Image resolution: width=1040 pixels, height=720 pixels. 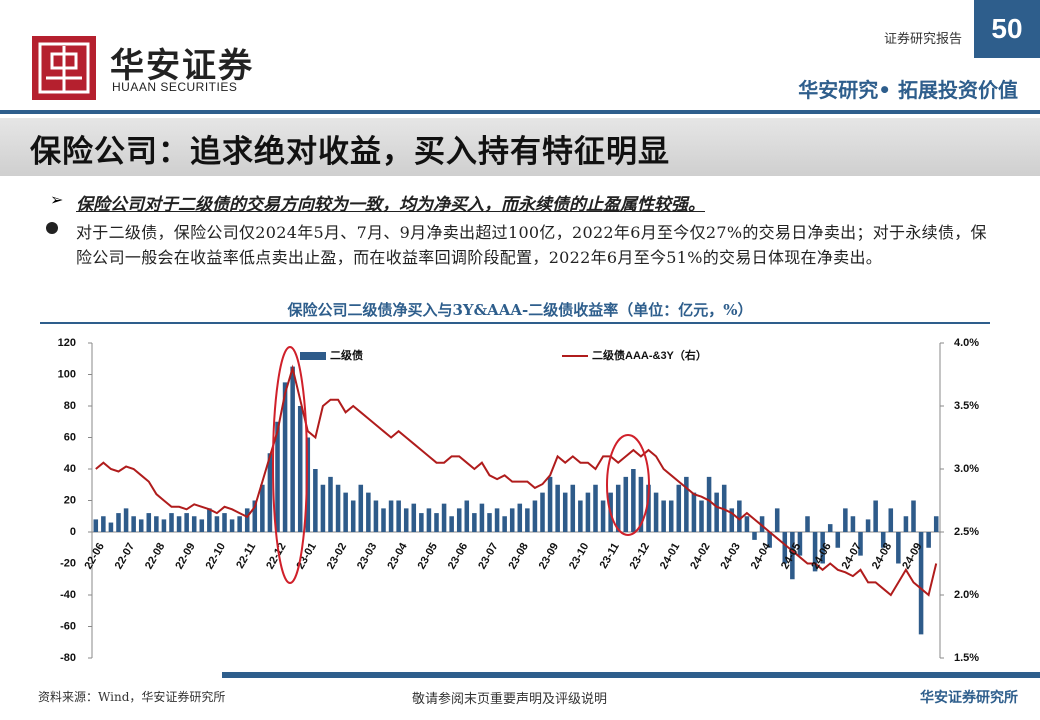 What do you see at coordinates (1007, 29) in the screenshot?
I see `page-number: 50` at bounding box center [1007, 29].